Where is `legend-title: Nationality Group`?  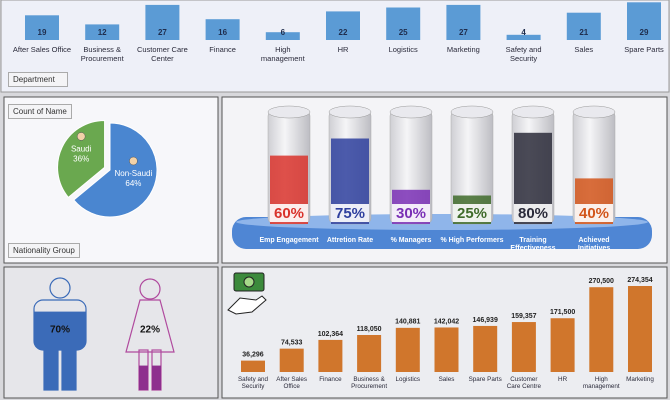
legend-title: Nationality Group is located at coordinates (44, 250).